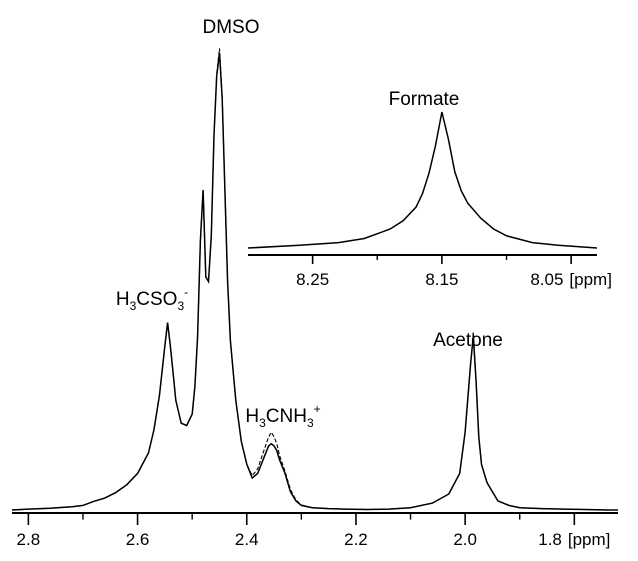 The width and height of the screenshot is (638, 561). What do you see at coordinates (441, 279) in the screenshot?
I see `inset-tick-label: 8.15` at bounding box center [441, 279].